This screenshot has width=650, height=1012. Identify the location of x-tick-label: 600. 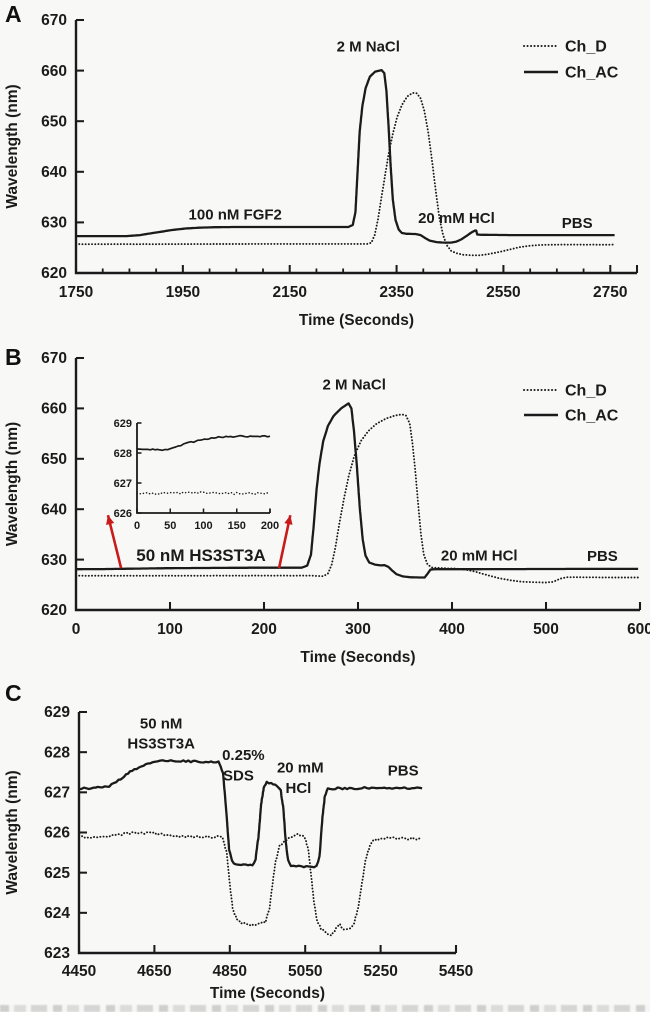
(638, 629).